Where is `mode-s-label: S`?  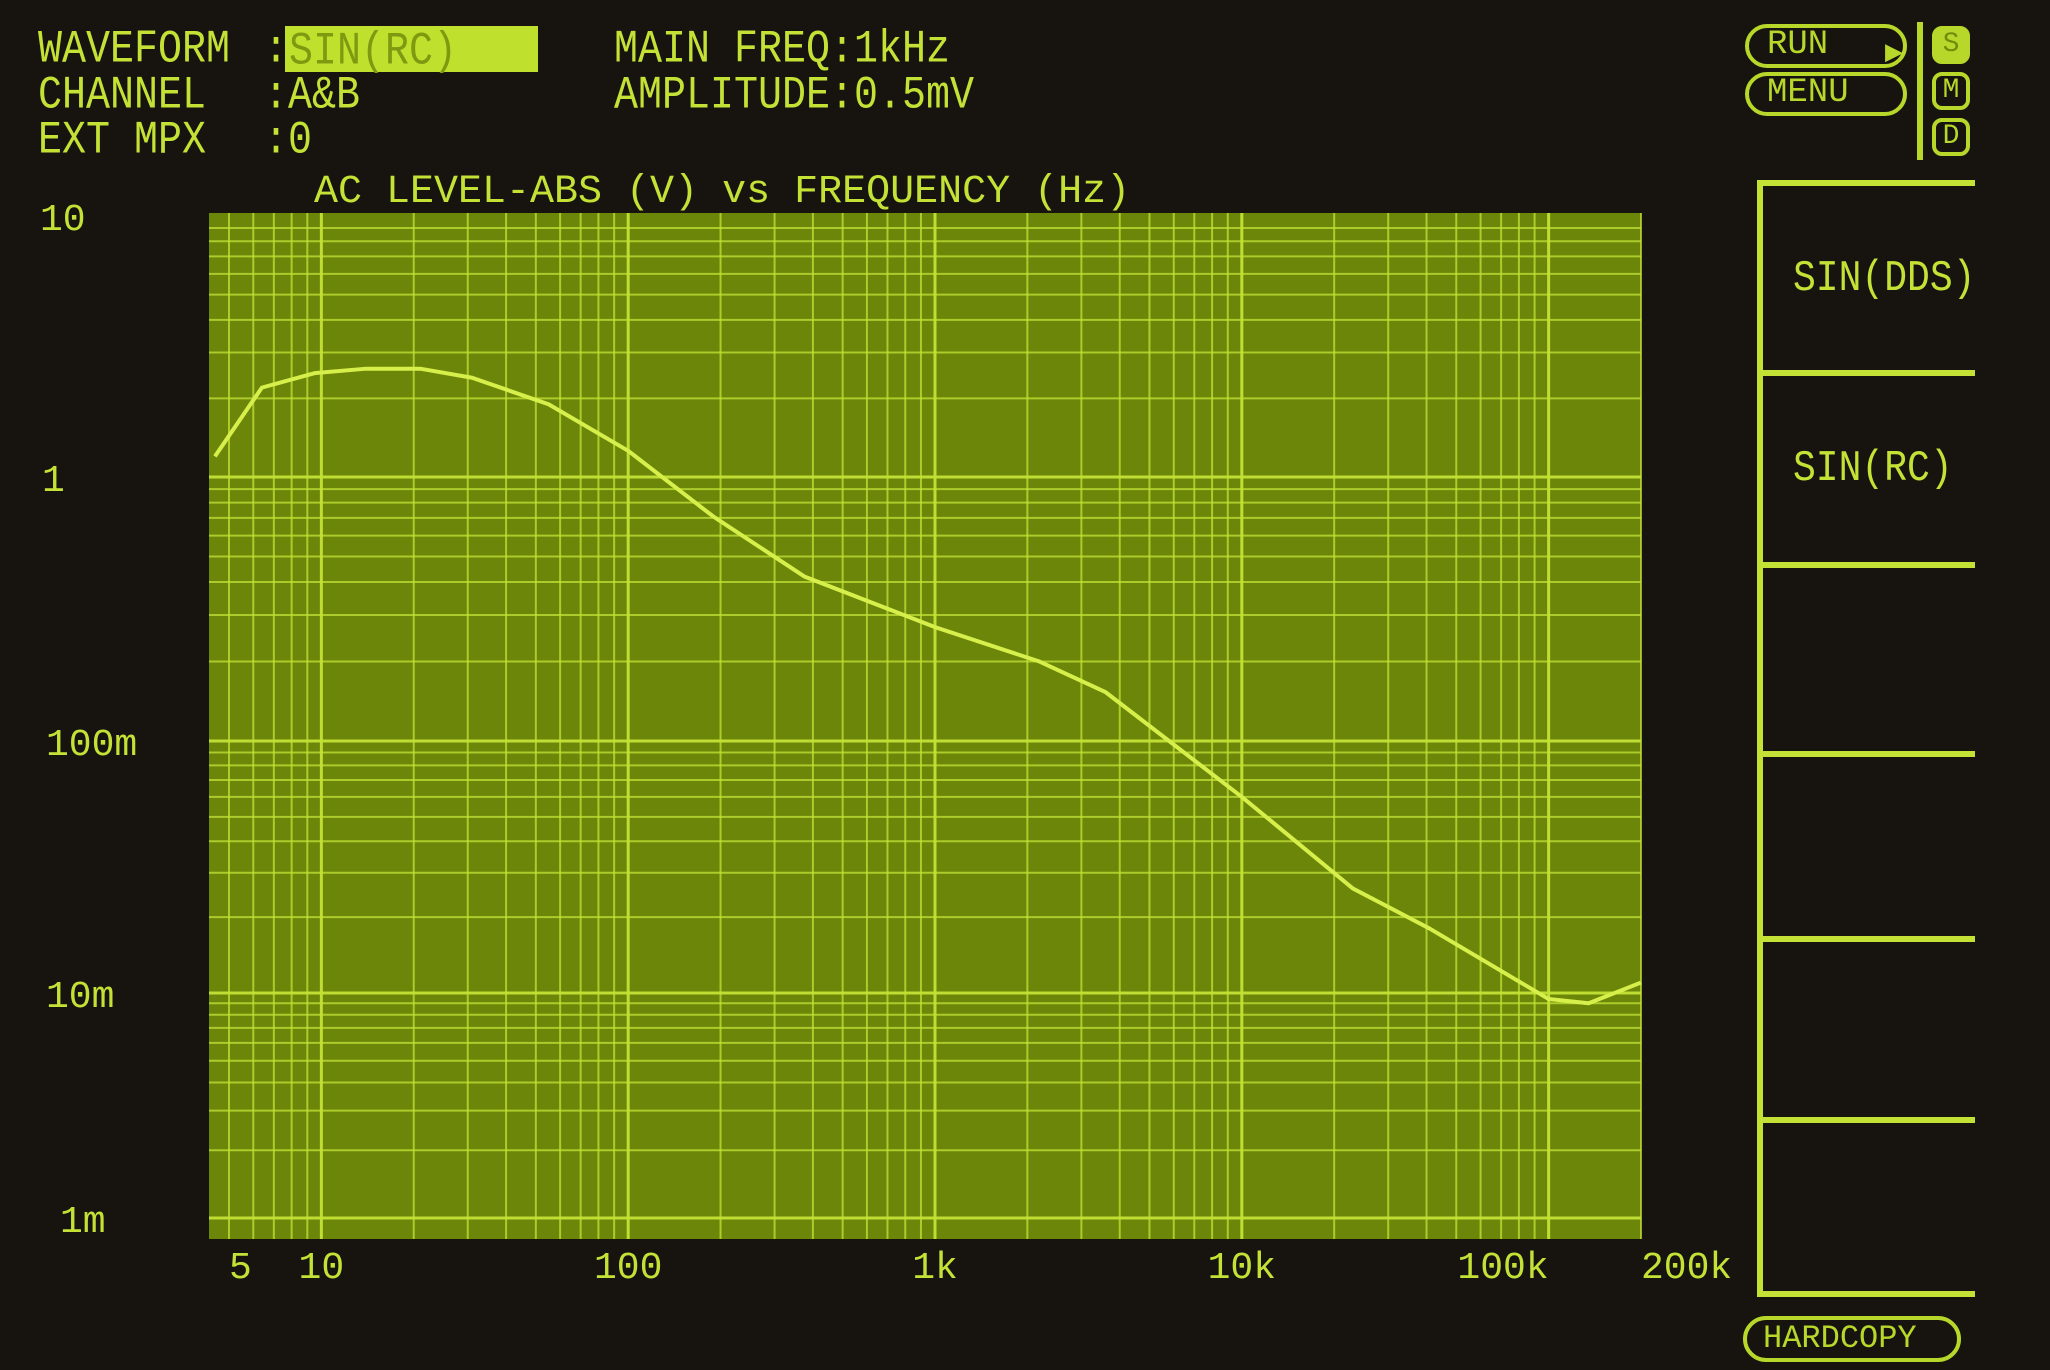 mode-s-label: S is located at coordinates (1951, 44).